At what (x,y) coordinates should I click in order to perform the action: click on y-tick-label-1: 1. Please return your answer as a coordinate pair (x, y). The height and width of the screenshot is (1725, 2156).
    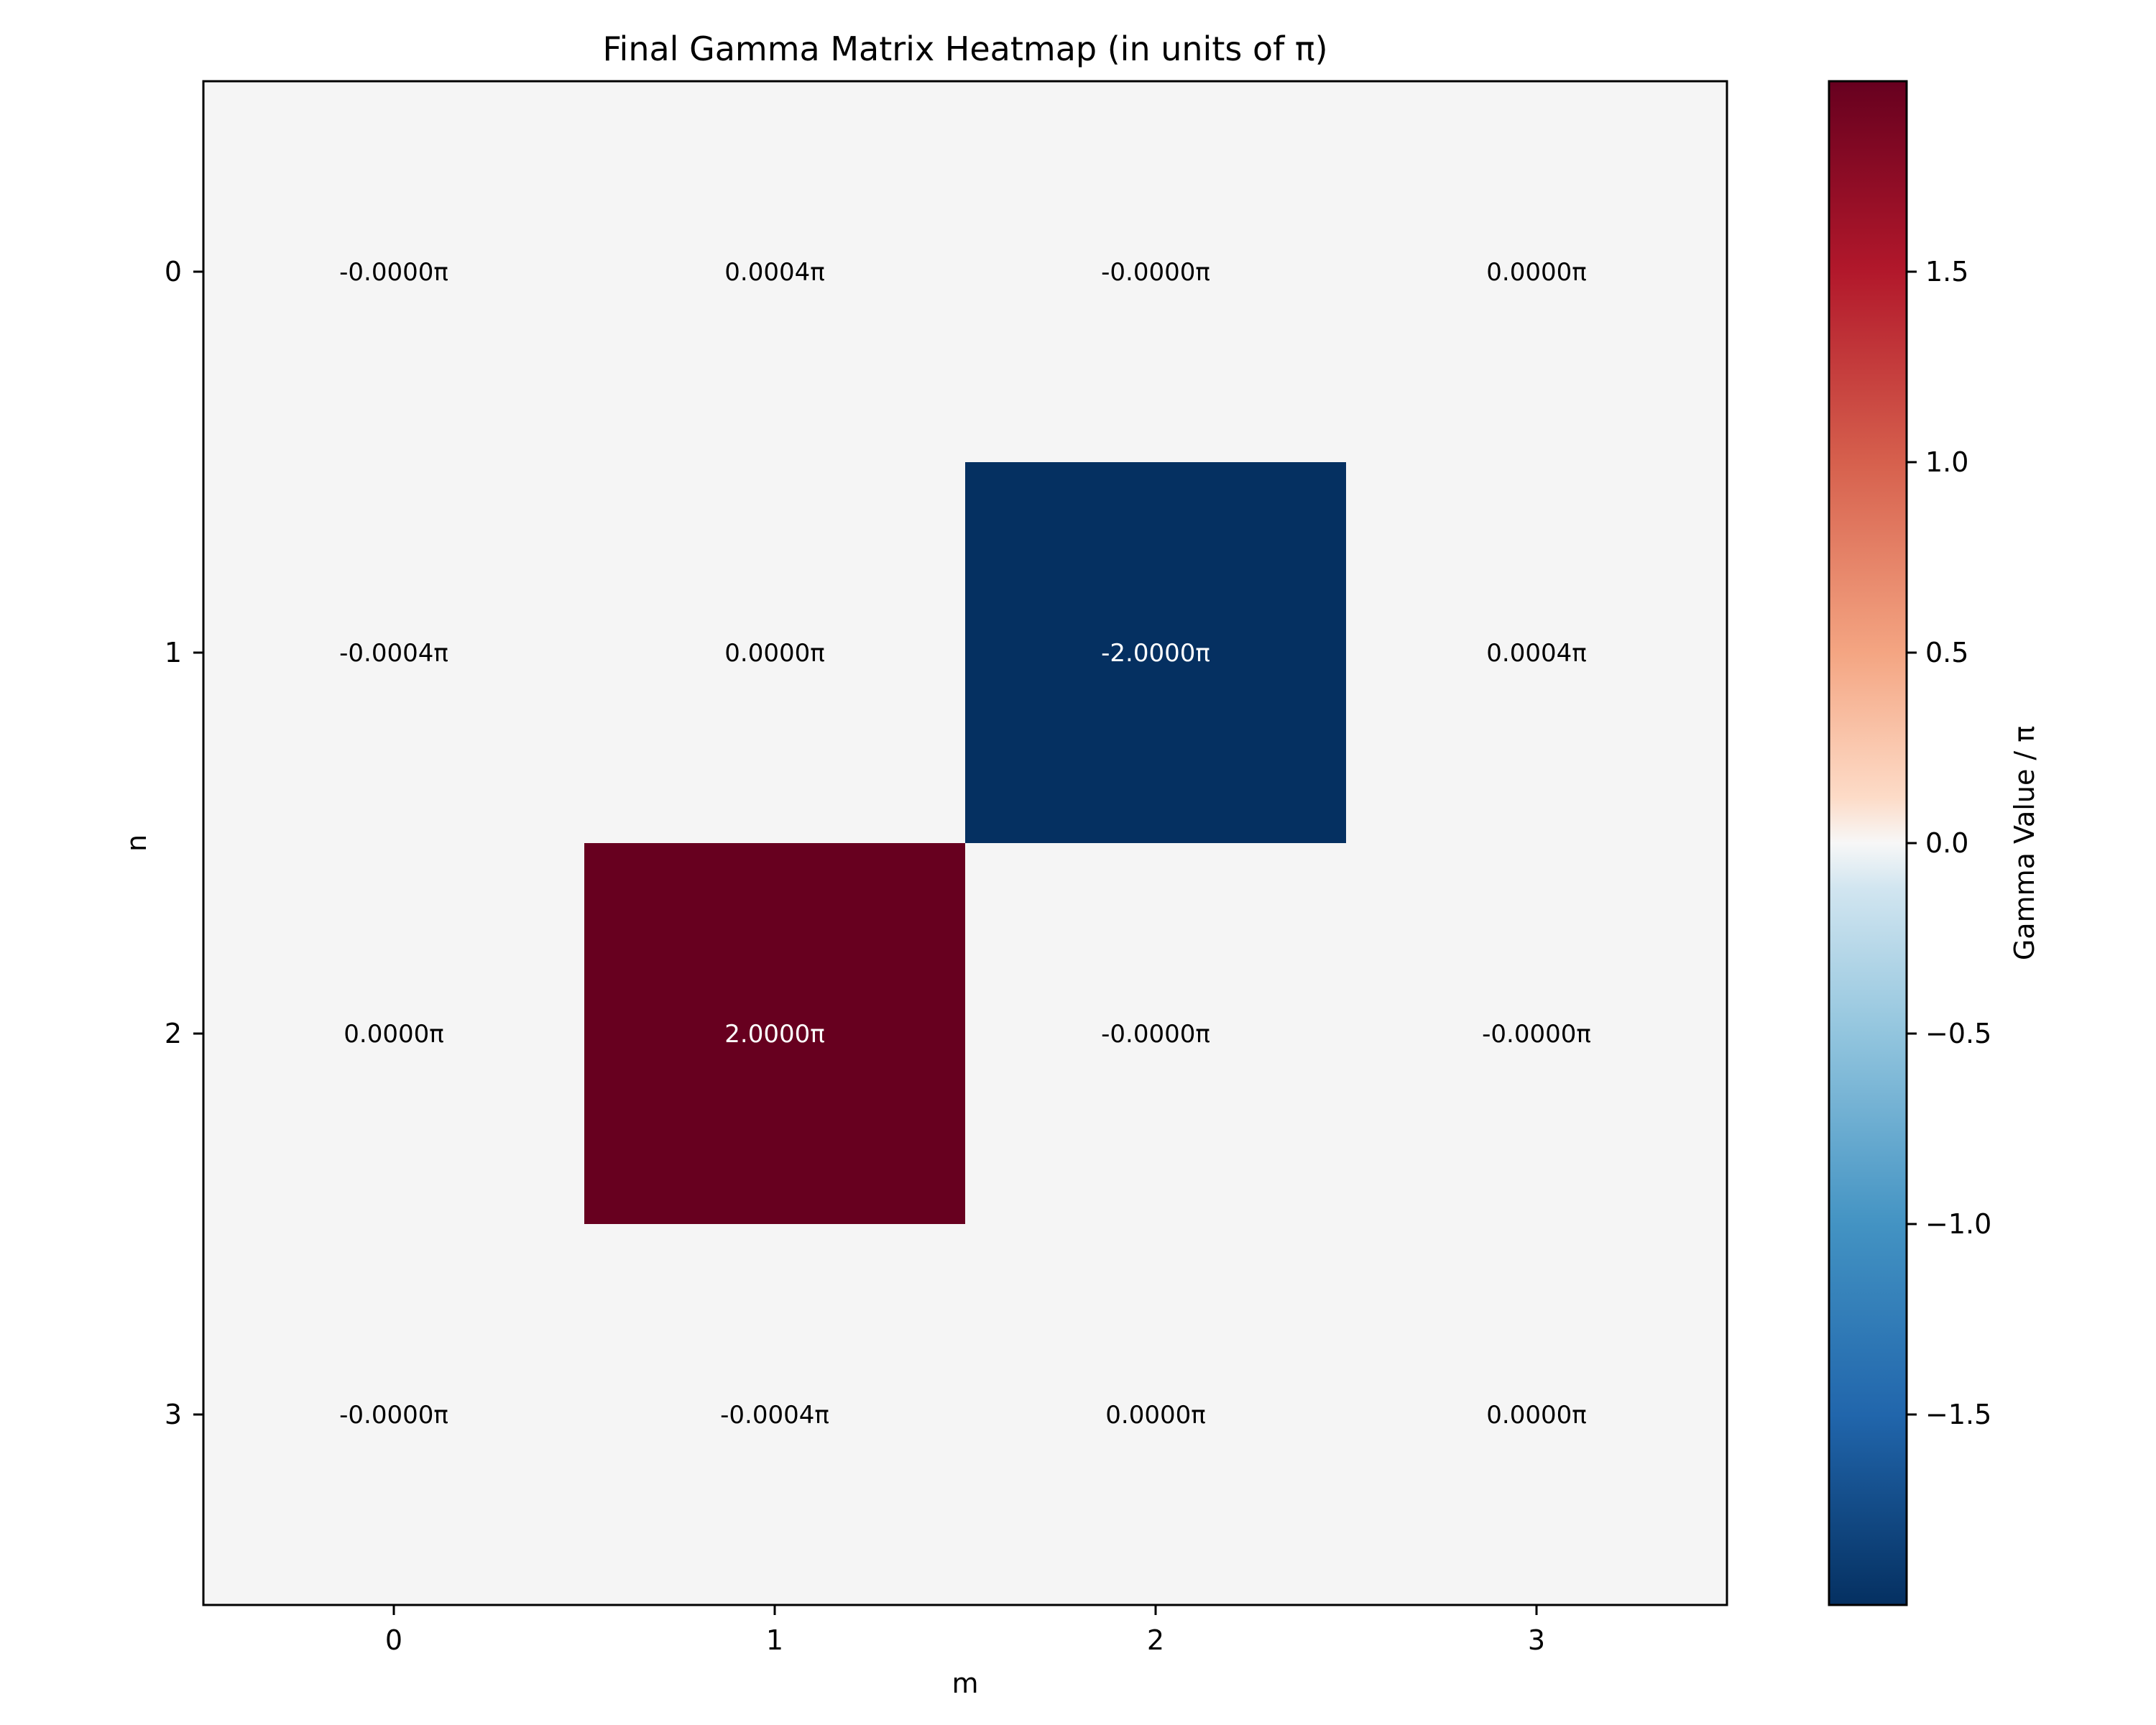
    Looking at the image, I should click on (173, 652).